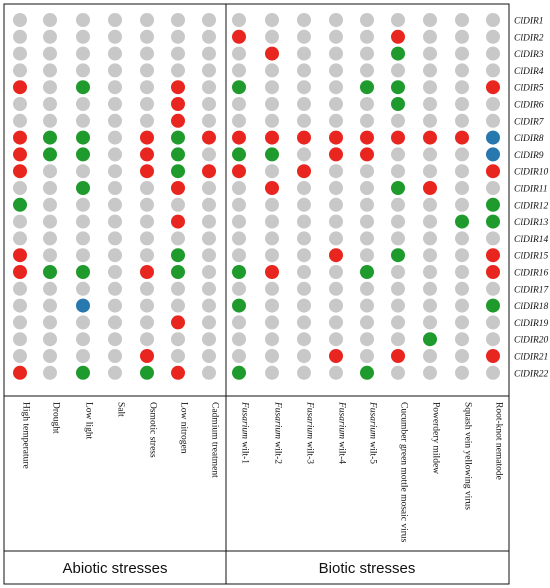 Image resolution: width=550 pixels, height=588 pixels. Describe the element at coordinates (430, 356) in the screenshot. I see `dot-cldir21-c14` at that location.